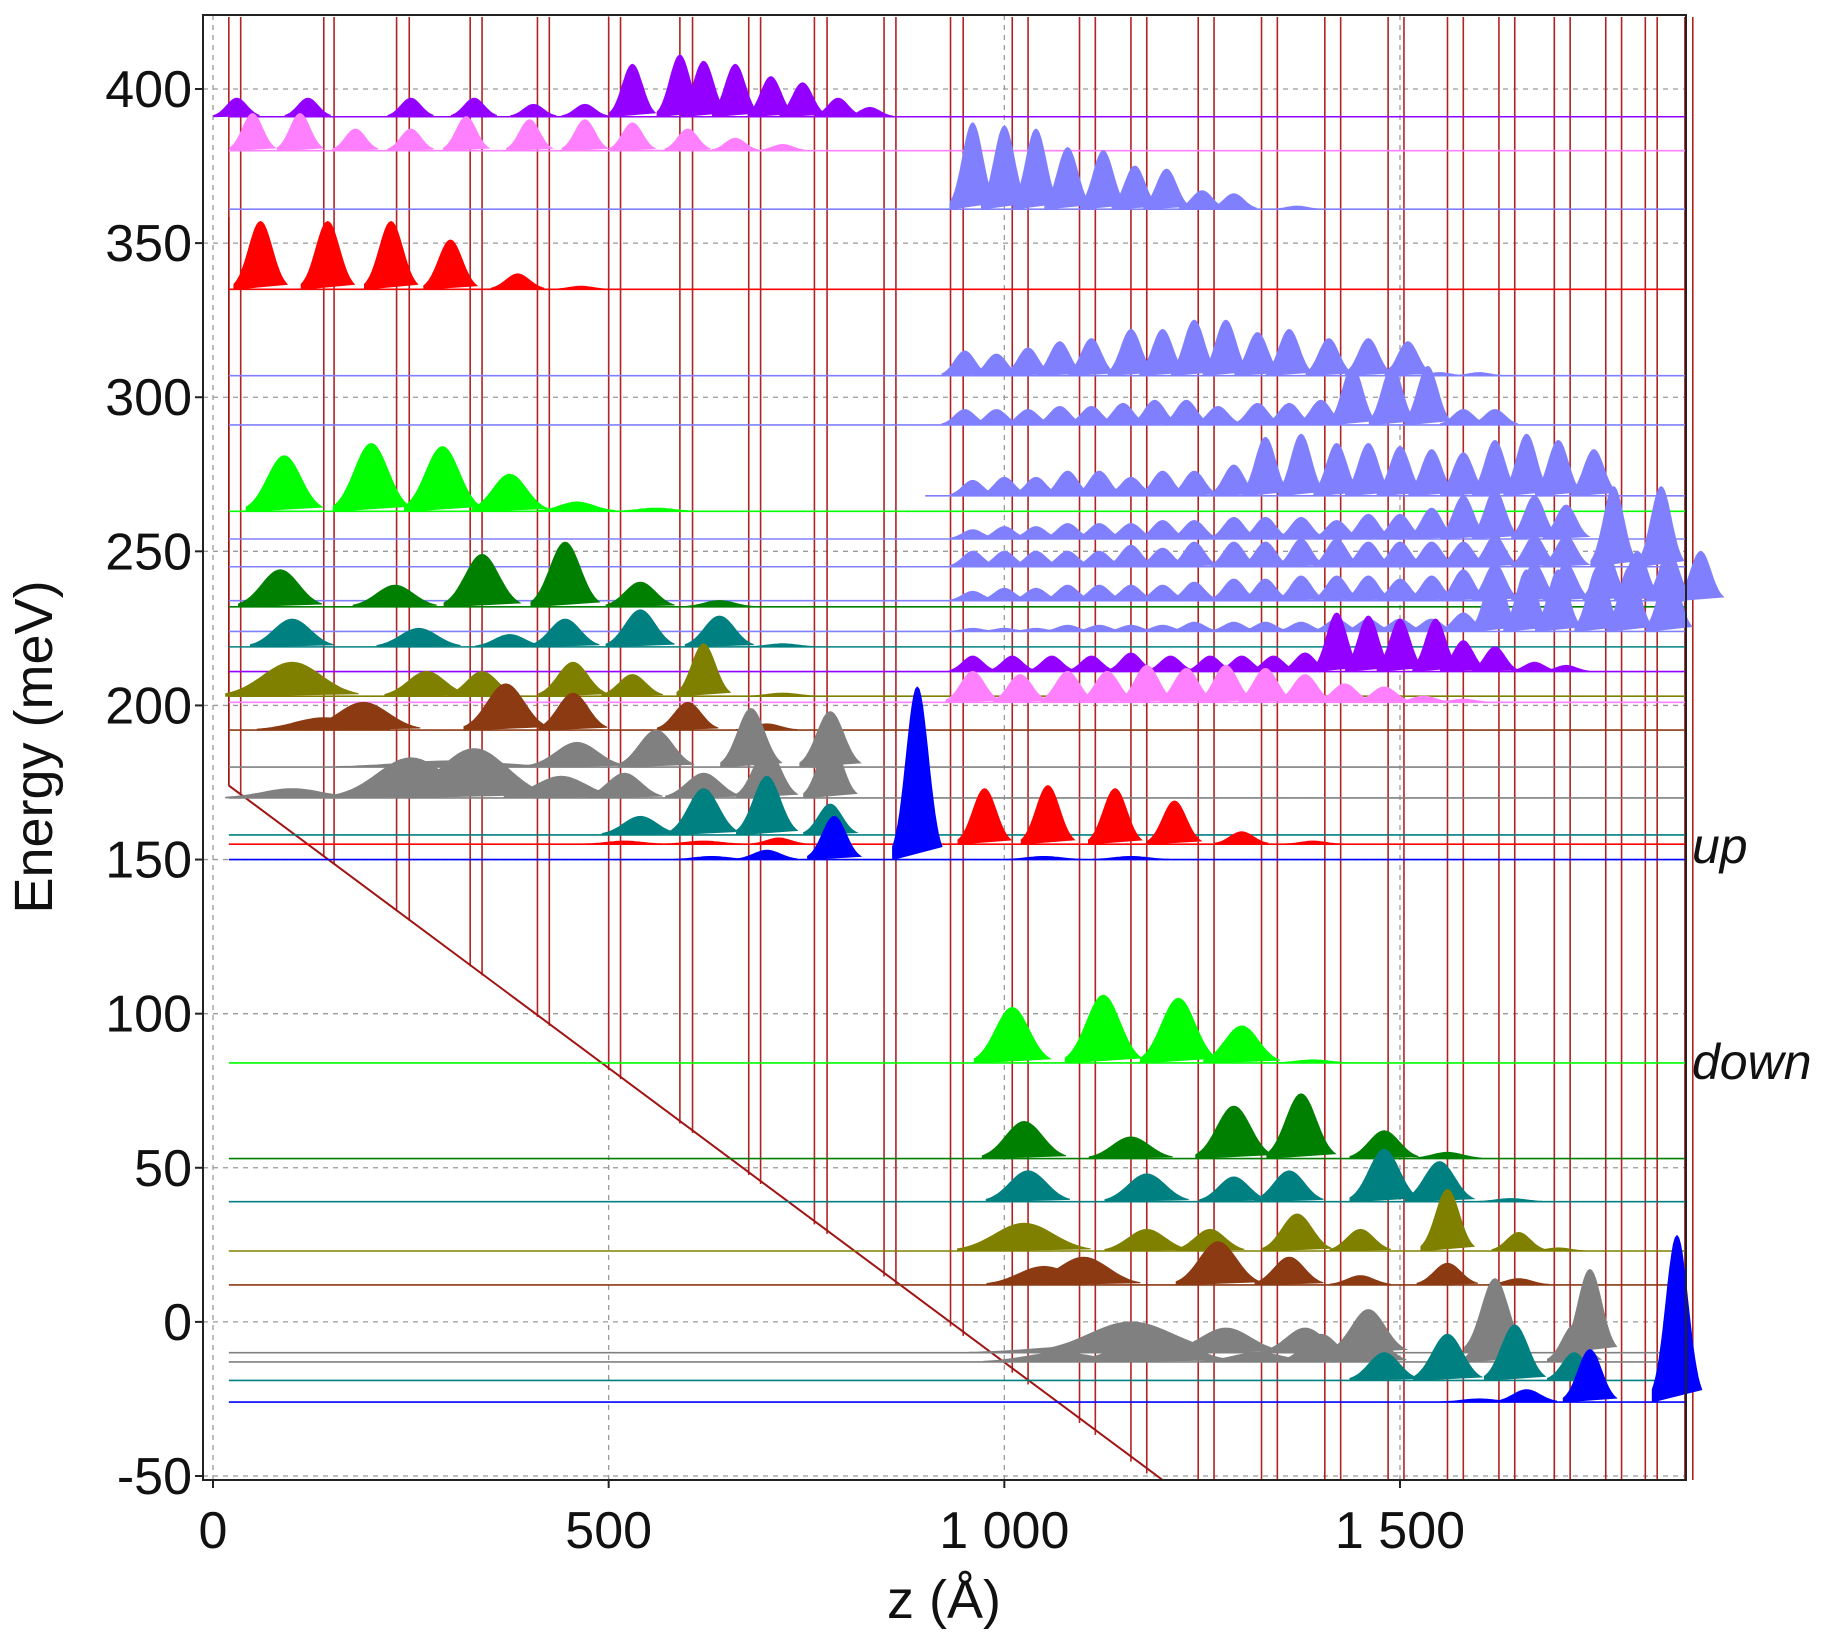 This screenshot has height=1635, width=1841. Describe the element at coordinates (34, 746) in the screenshot. I see `y-axis-title: Energy (meV)` at that location.